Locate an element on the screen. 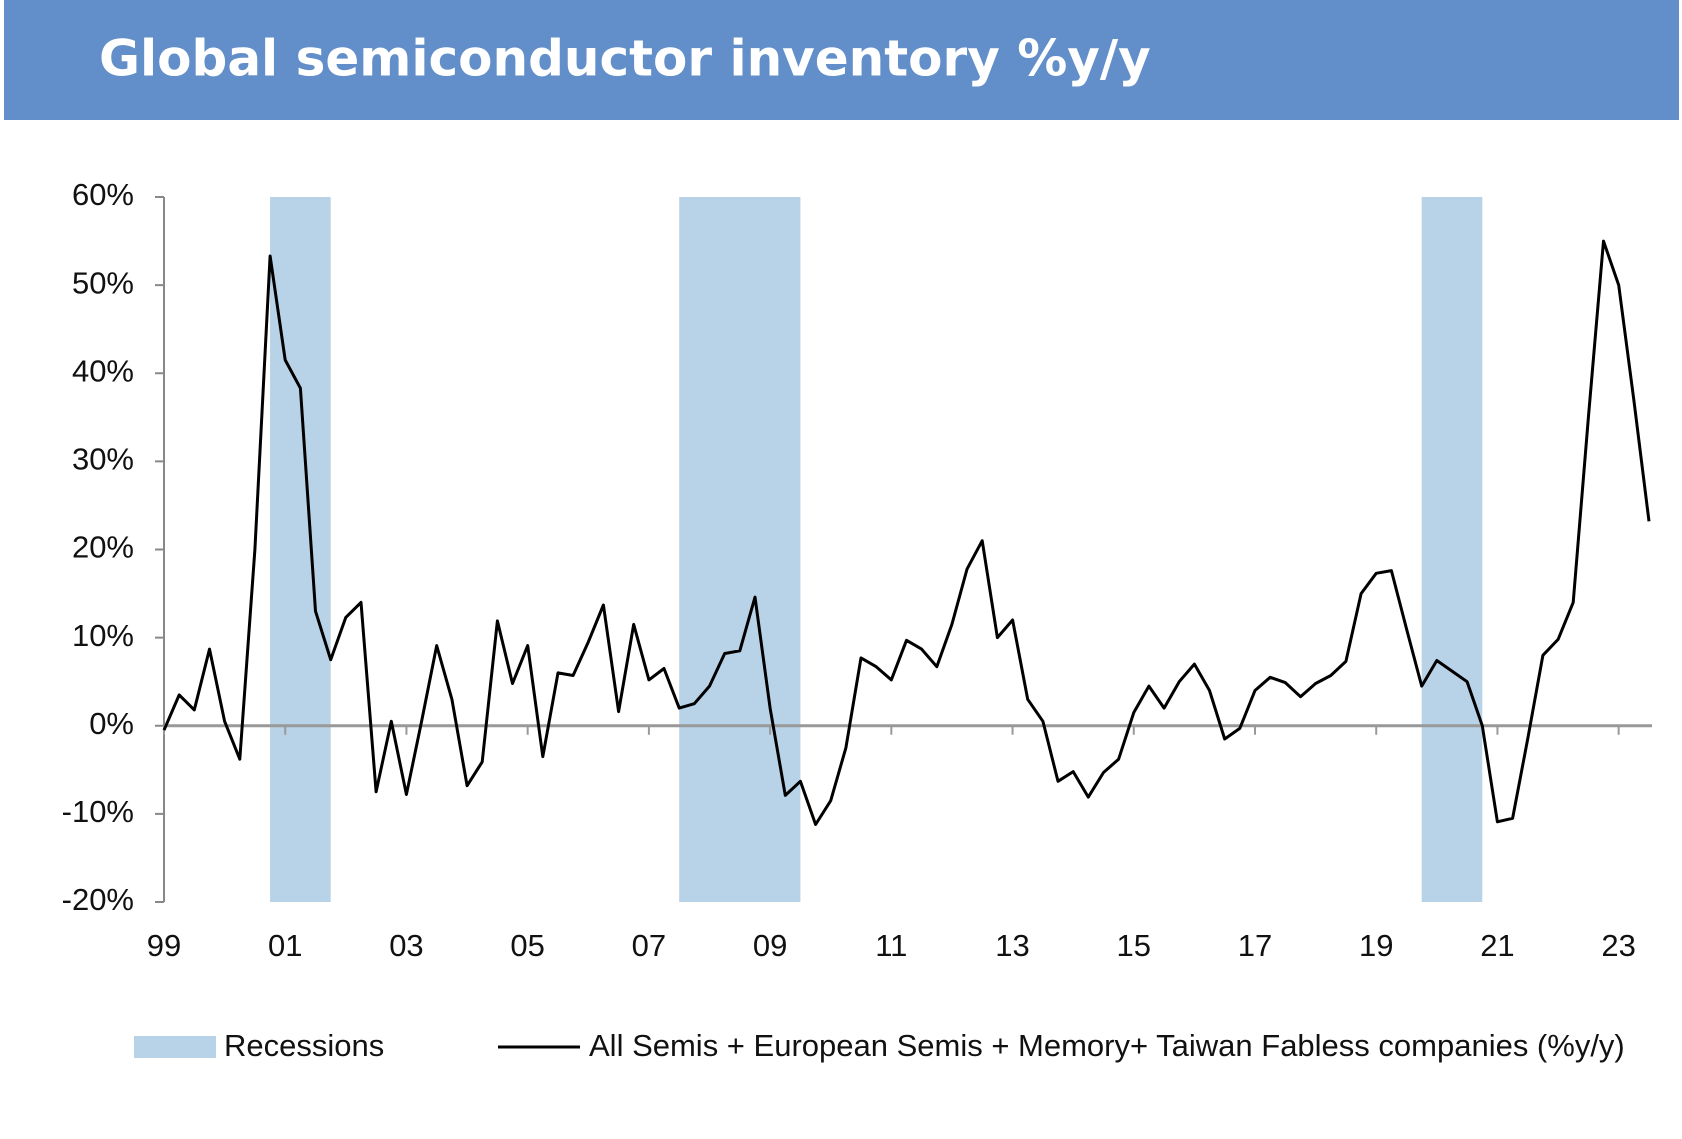 The height and width of the screenshot is (1139, 1682). y-tick-label: 60% is located at coordinates (103, 194).